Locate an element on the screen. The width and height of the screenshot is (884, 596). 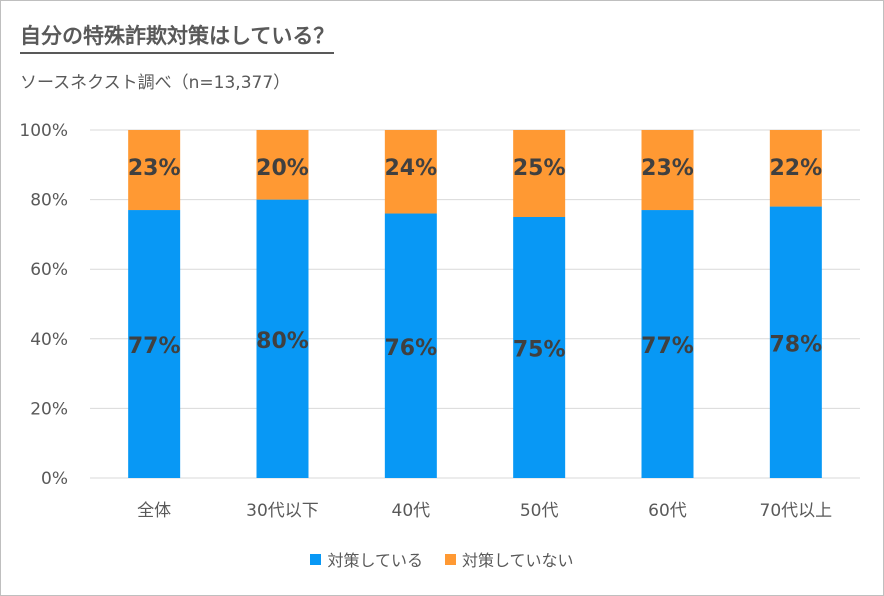
y-tick-label: 0% is located at coordinates (54, 479).